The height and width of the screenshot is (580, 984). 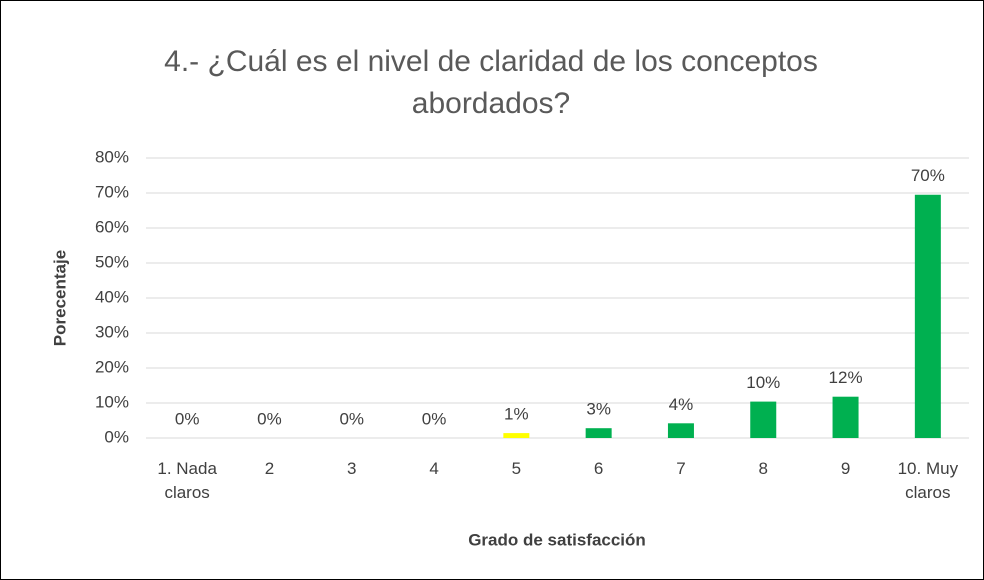 I want to click on x-tick-label: 2, so click(x=269, y=468).